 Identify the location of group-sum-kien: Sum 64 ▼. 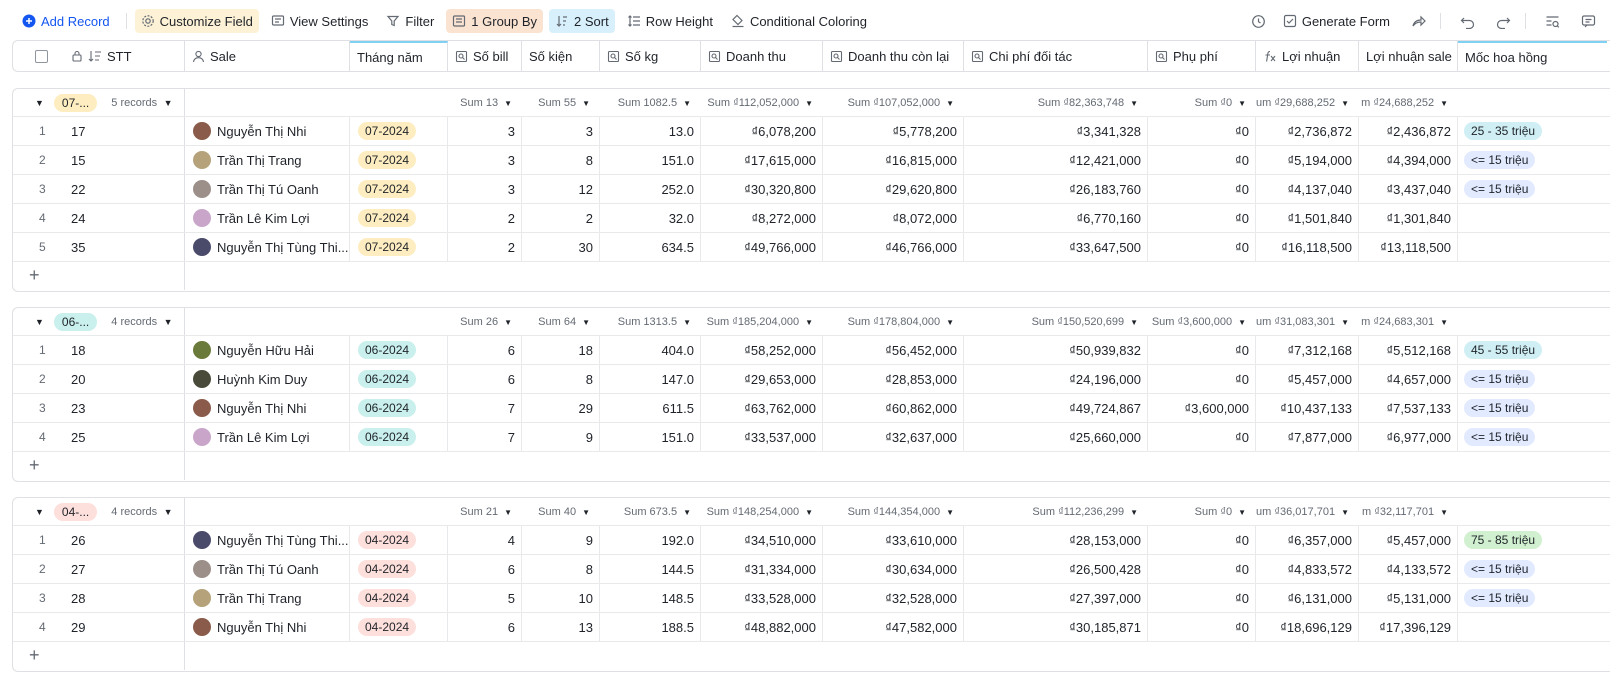
(561, 322).